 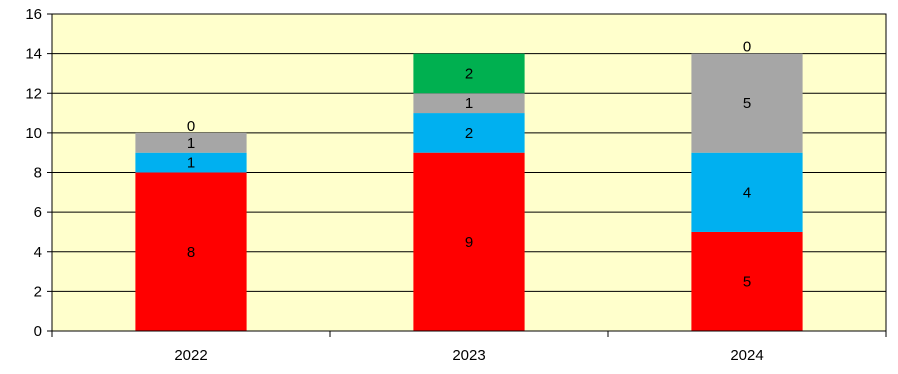 I want to click on data-label: 8, so click(x=191, y=252).